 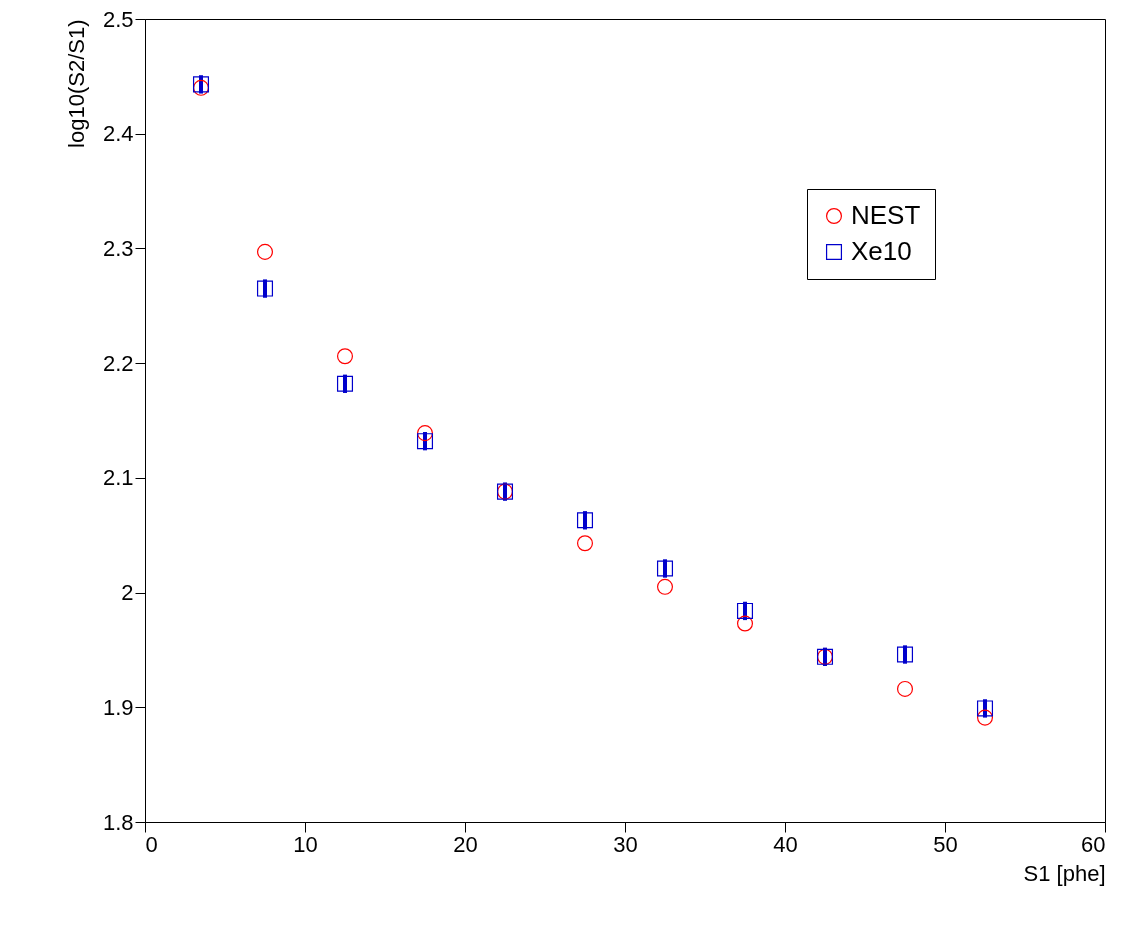 What do you see at coordinates (465, 844) in the screenshot?
I see `x-tick-label: 20` at bounding box center [465, 844].